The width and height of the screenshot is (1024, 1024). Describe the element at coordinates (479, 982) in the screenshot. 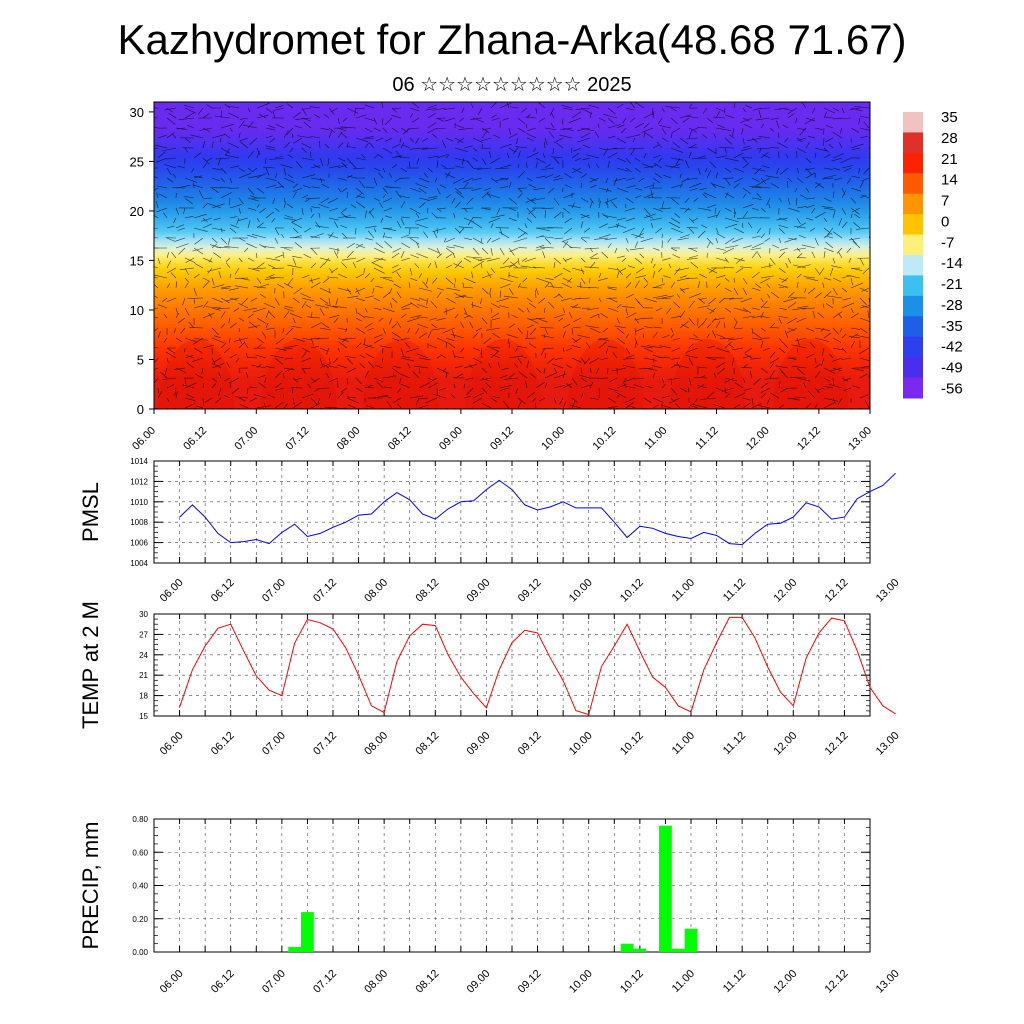

I see `x-tick-label: 09.00` at that location.